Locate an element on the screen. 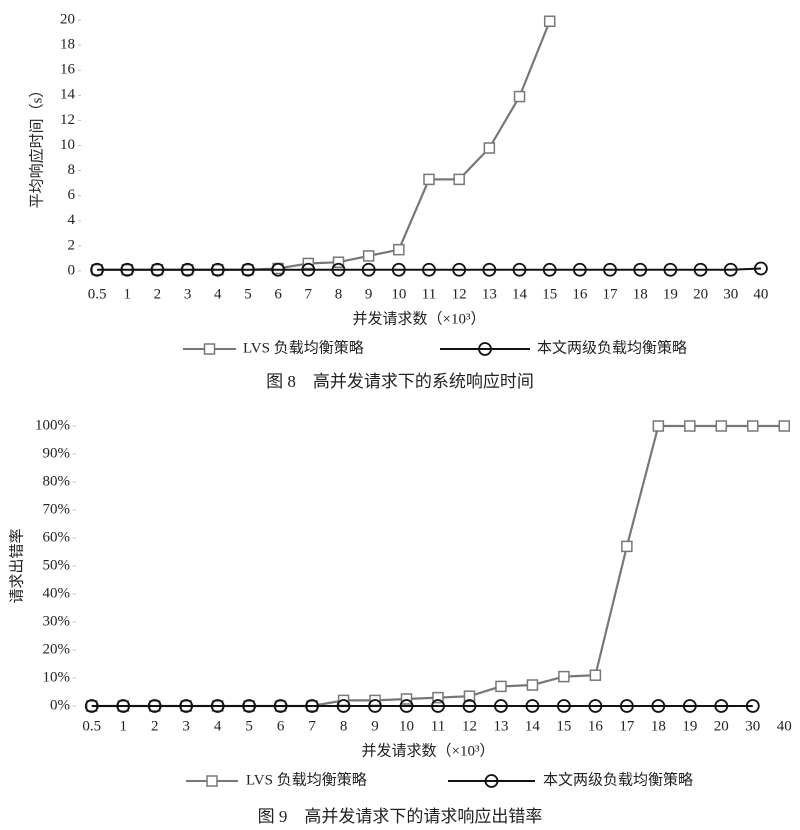  y-axis-label: 请求出错率 is located at coordinates (16, 565).